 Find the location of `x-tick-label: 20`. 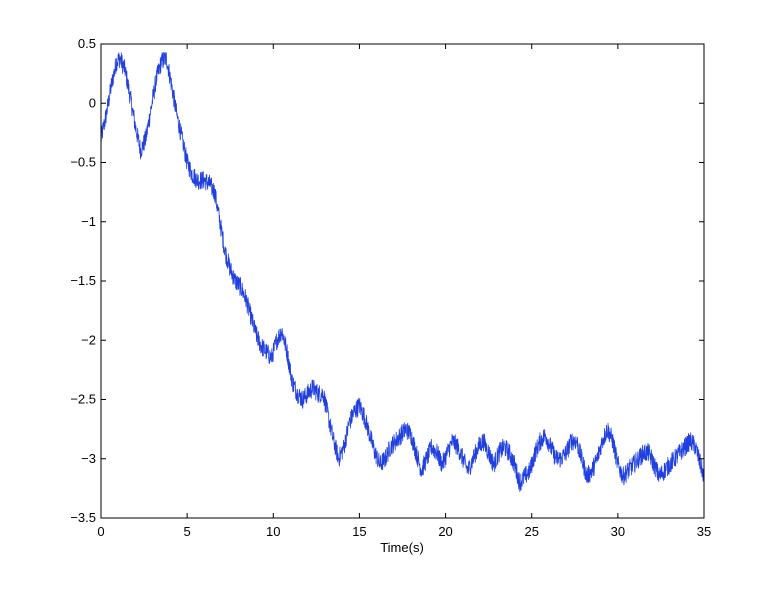

x-tick-label: 20 is located at coordinates (445, 531).